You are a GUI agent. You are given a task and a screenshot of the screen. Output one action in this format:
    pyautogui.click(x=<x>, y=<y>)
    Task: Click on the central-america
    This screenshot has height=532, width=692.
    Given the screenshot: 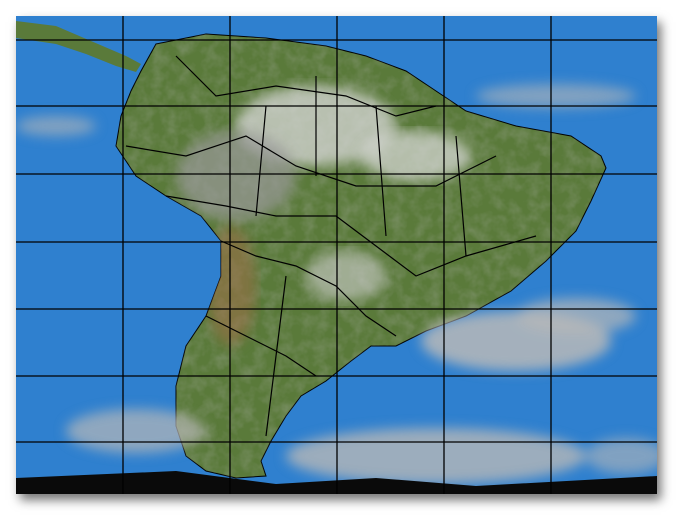 What is the action you would take?
    pyautogui.click(x=78, y=46)
    